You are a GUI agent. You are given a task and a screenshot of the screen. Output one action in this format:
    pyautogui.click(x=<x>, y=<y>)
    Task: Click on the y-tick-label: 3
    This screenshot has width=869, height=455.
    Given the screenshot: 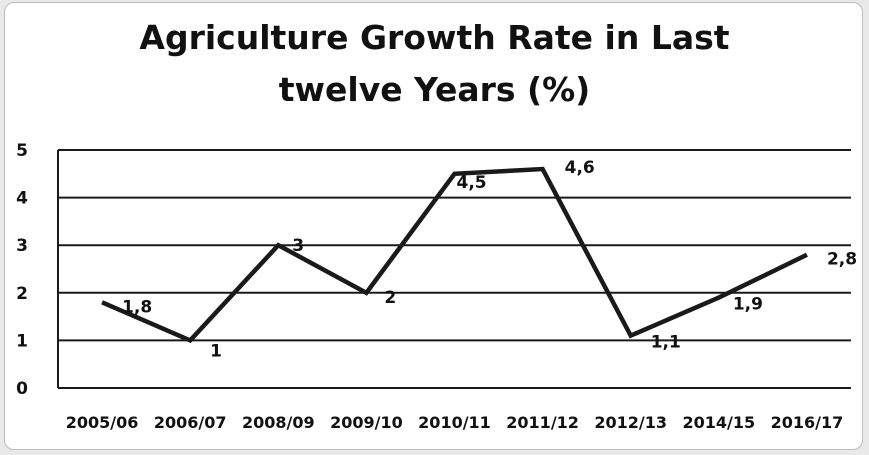 What is the action you would take?
    pyautogui.click(x=22, y=246)
    